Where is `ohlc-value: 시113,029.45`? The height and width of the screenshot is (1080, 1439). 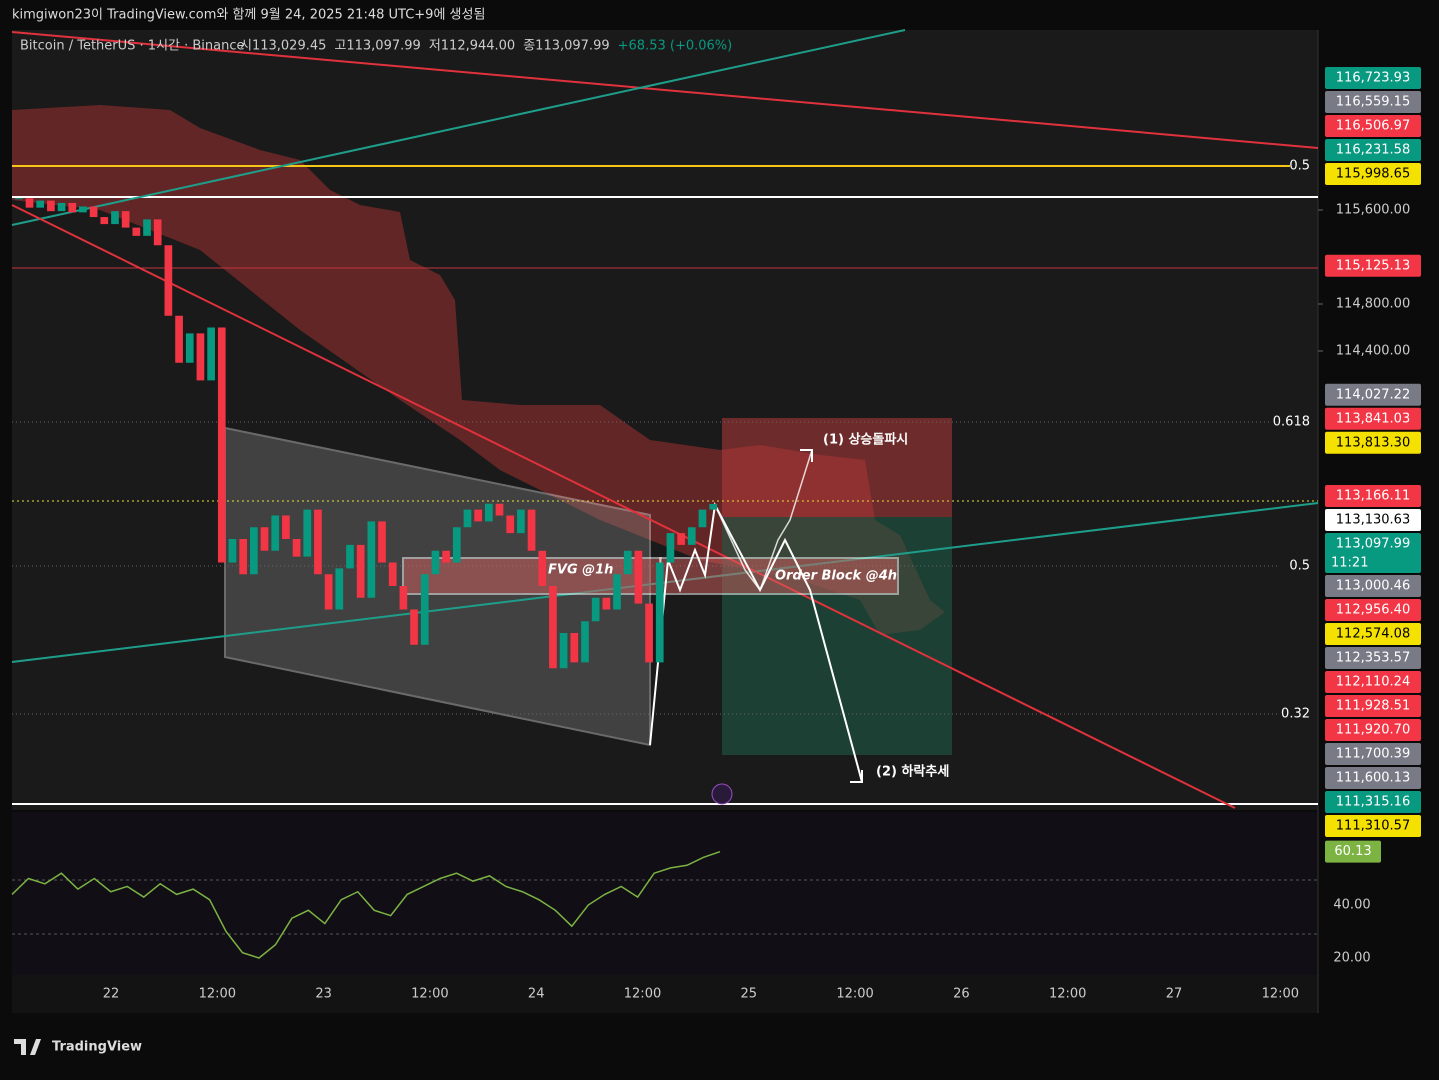
ohlc-value: 시113,029.45 is located at coordinates (283, 46).